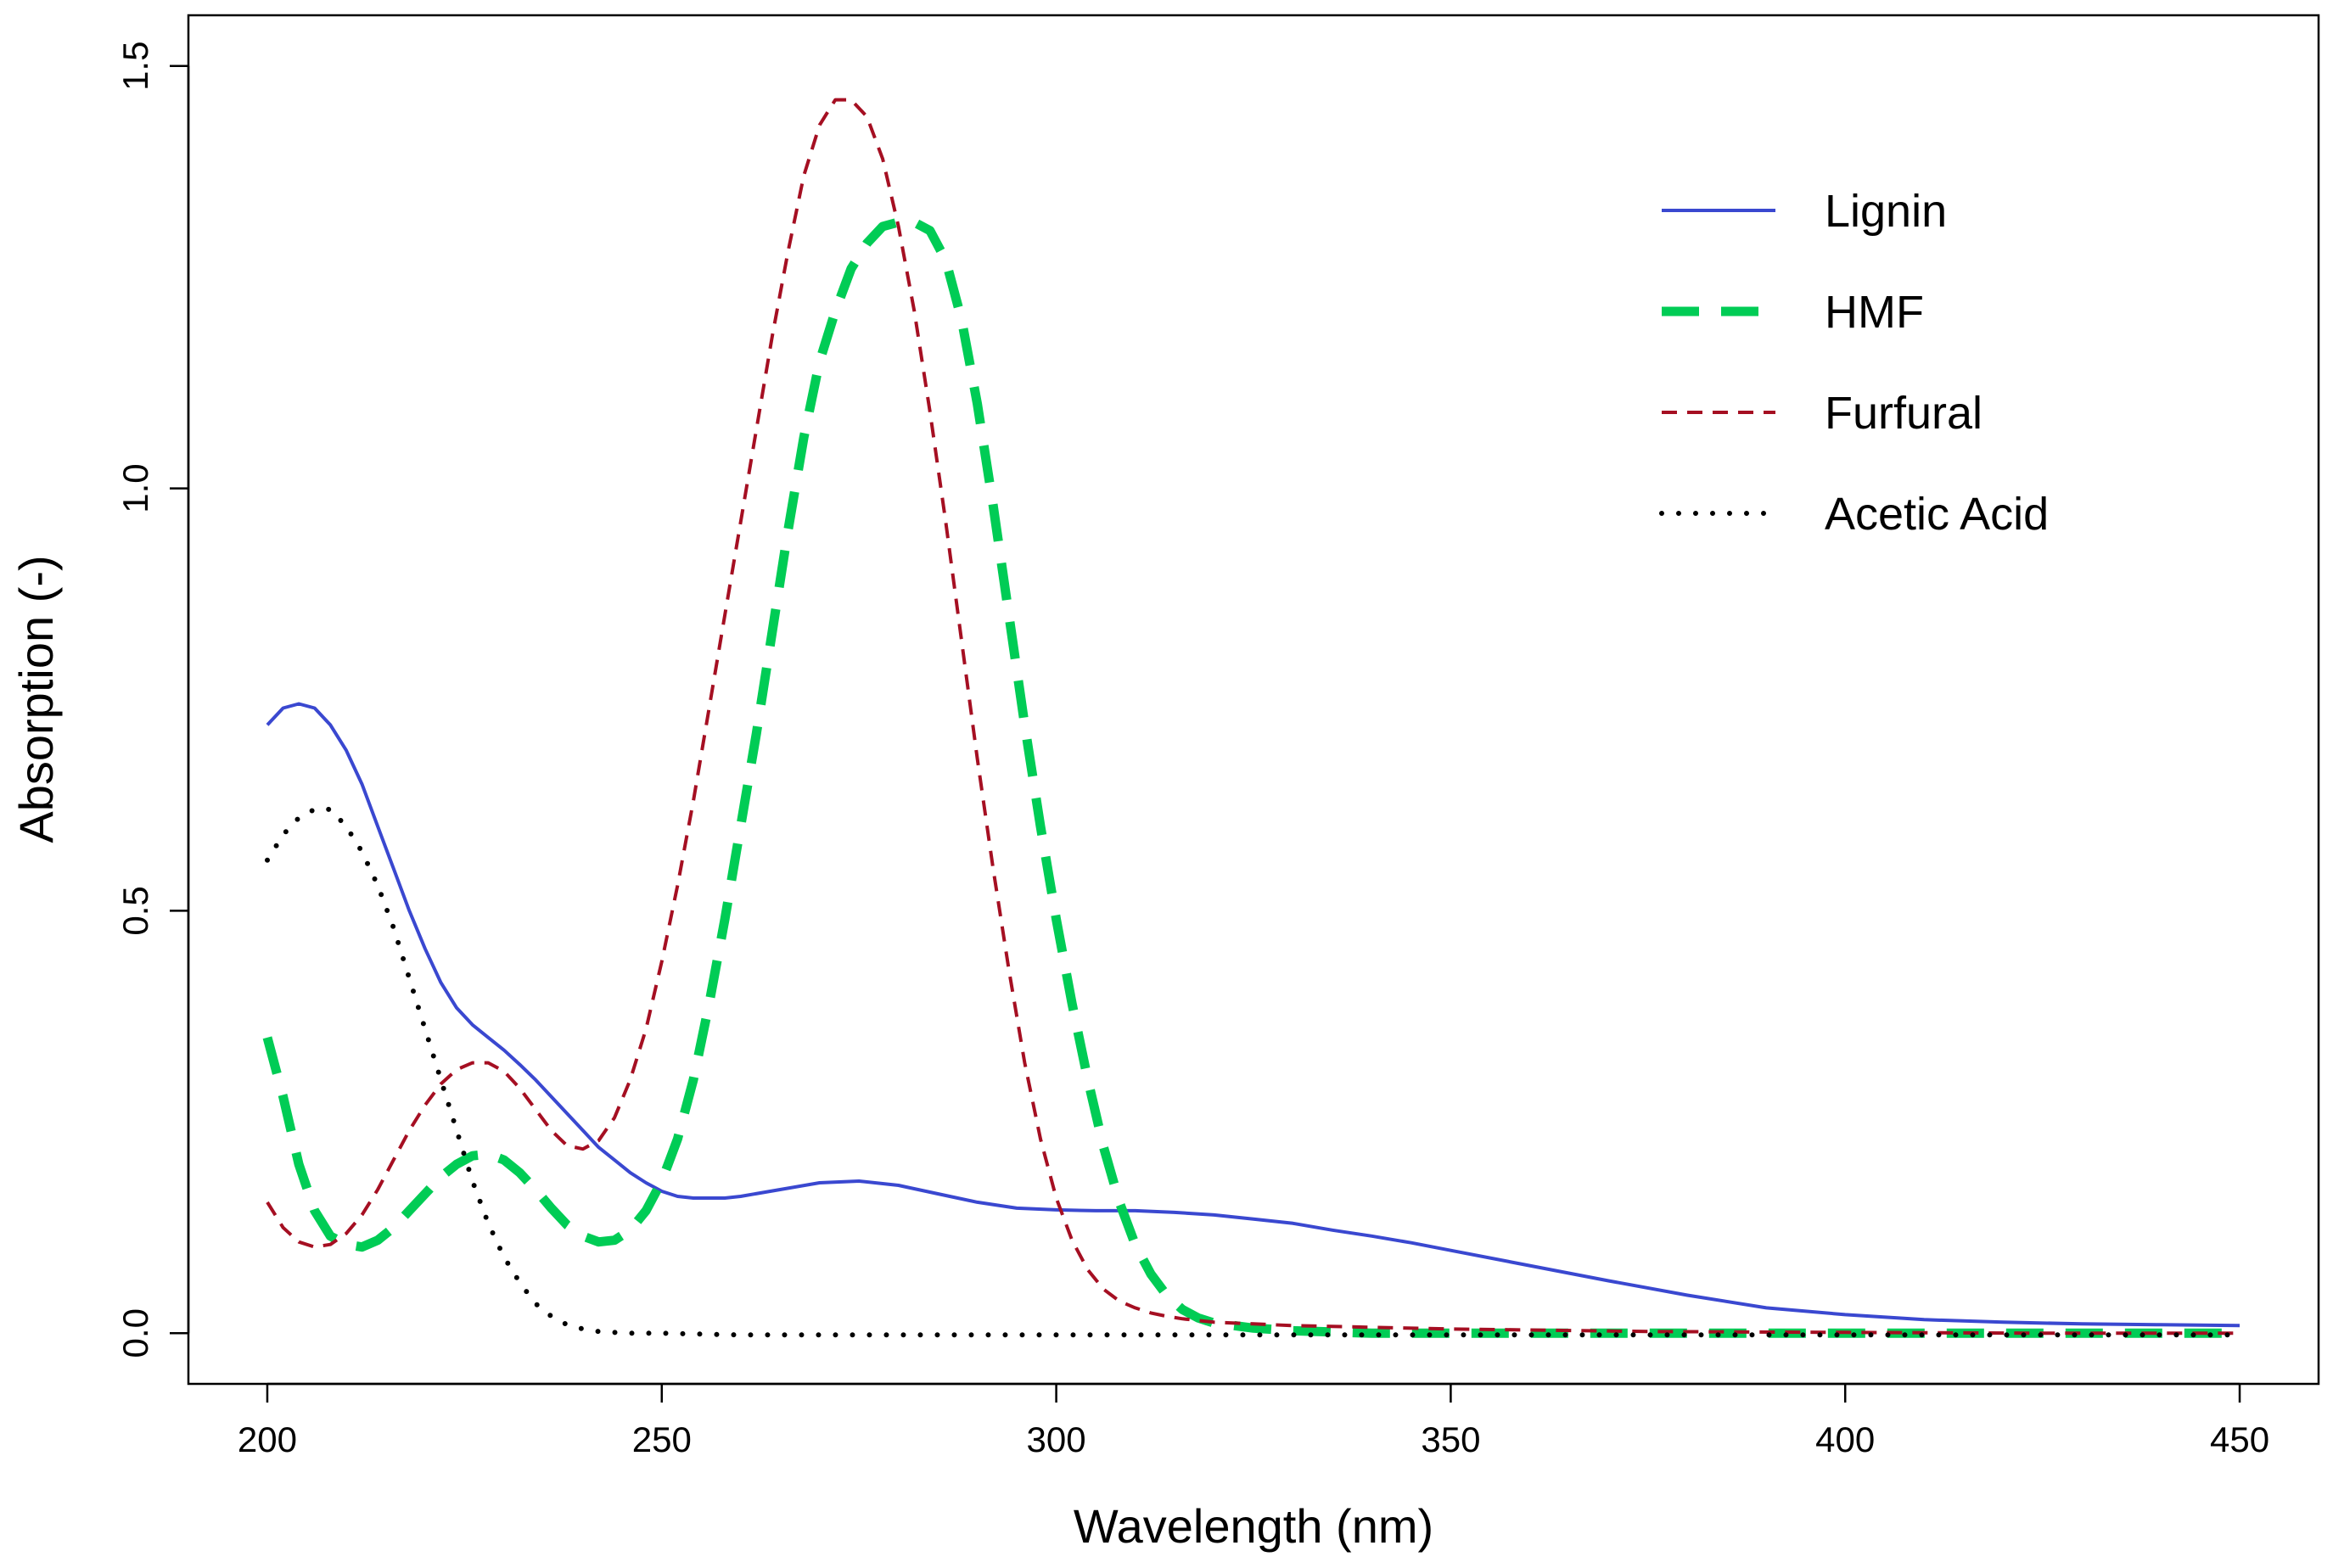 This screenshot has height=1568, width=2333. Describe the element at coordinates (1056, 1440) in the screenshot. I see `x-tick-label: 300` at that location.